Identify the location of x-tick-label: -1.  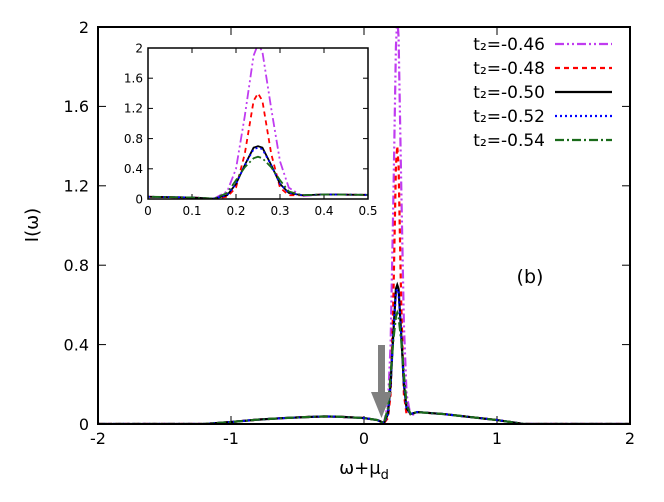
(231, 438).